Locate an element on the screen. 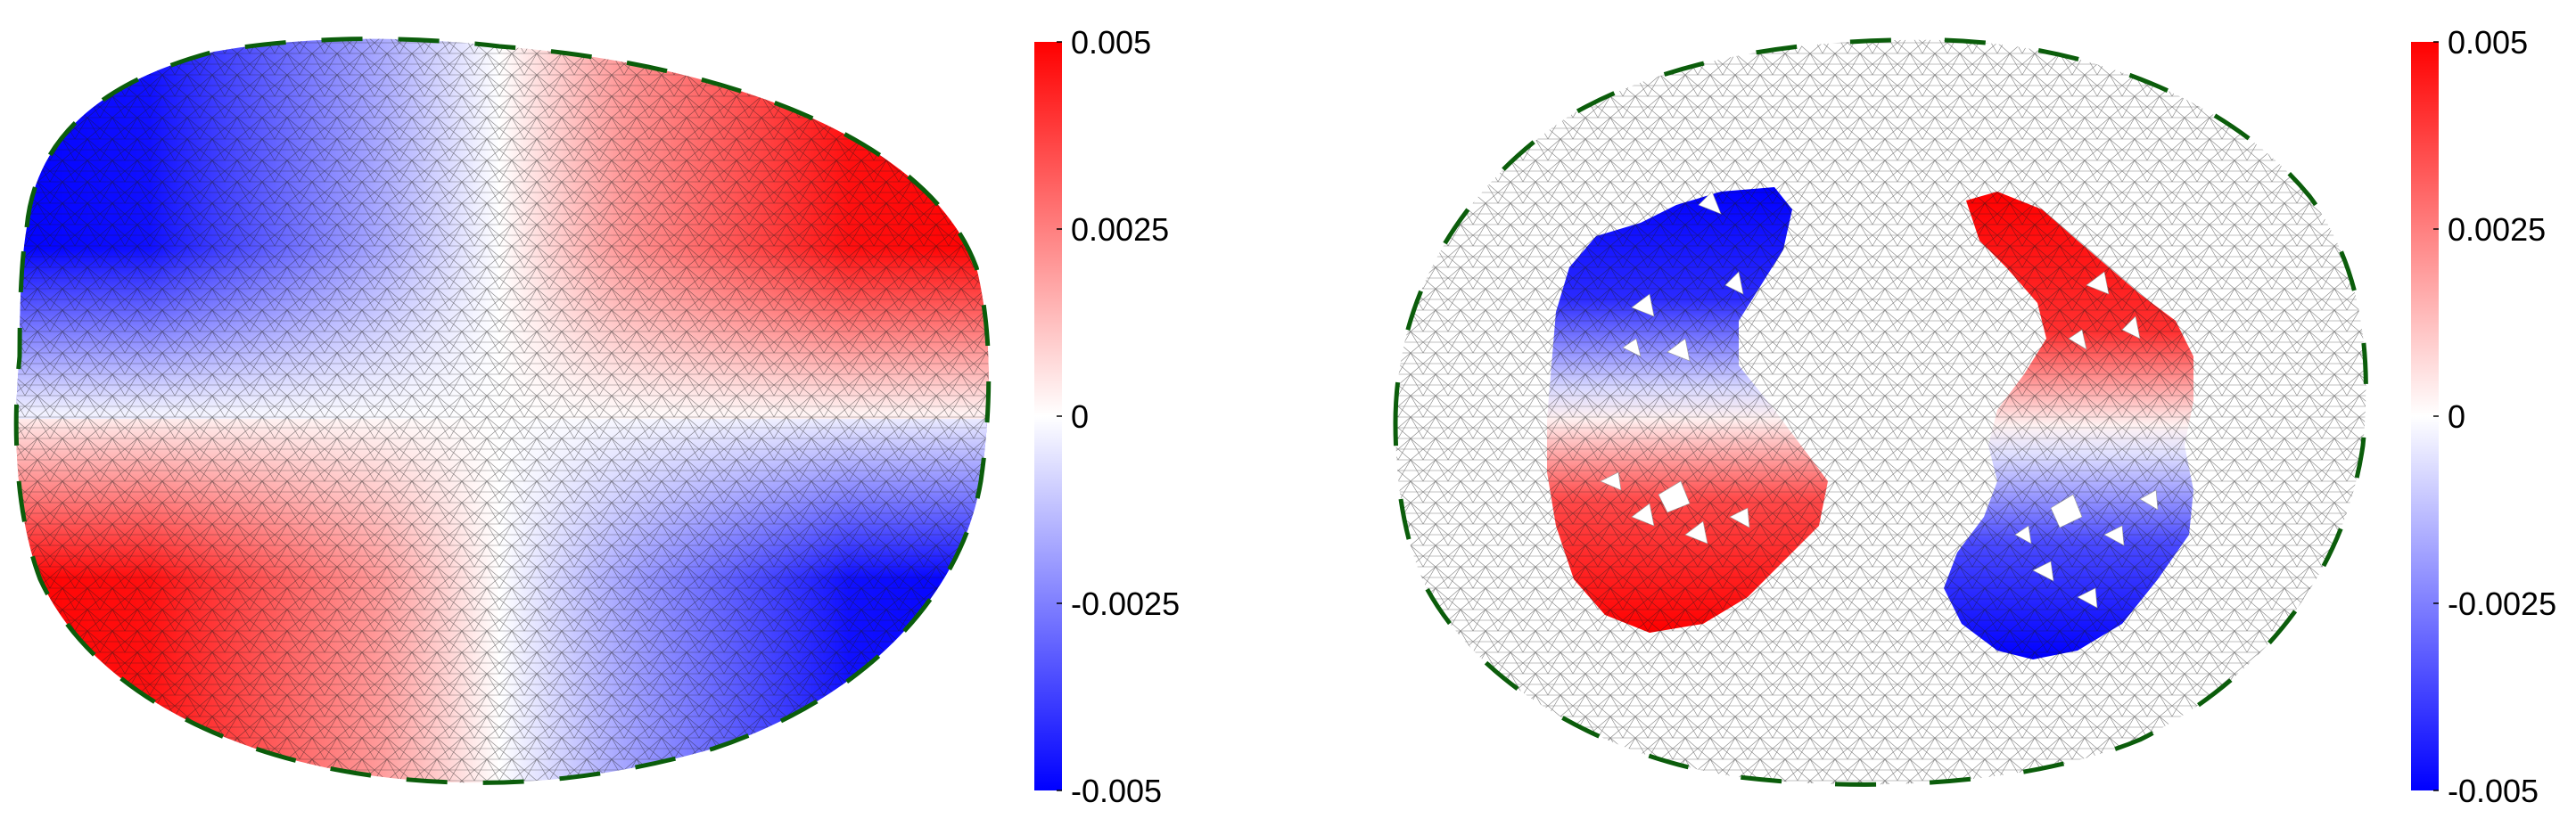 This screenshot has width=2576, height=827. right-colorbar: 0.005 0.0025 0 -0.0025 -0.005 is located at coordinates (2483, 416).